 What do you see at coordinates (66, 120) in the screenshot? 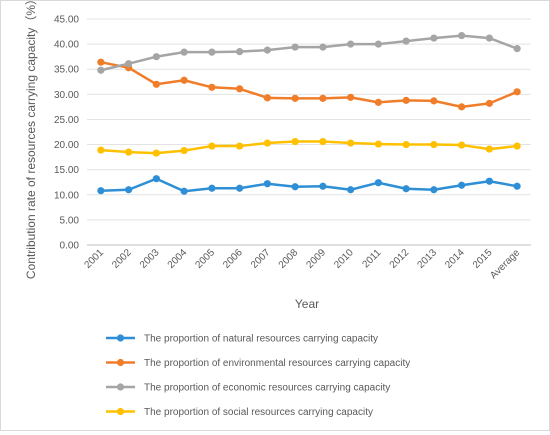
I see `y-tick-label: 25.00` at bounding box center [66, 120].